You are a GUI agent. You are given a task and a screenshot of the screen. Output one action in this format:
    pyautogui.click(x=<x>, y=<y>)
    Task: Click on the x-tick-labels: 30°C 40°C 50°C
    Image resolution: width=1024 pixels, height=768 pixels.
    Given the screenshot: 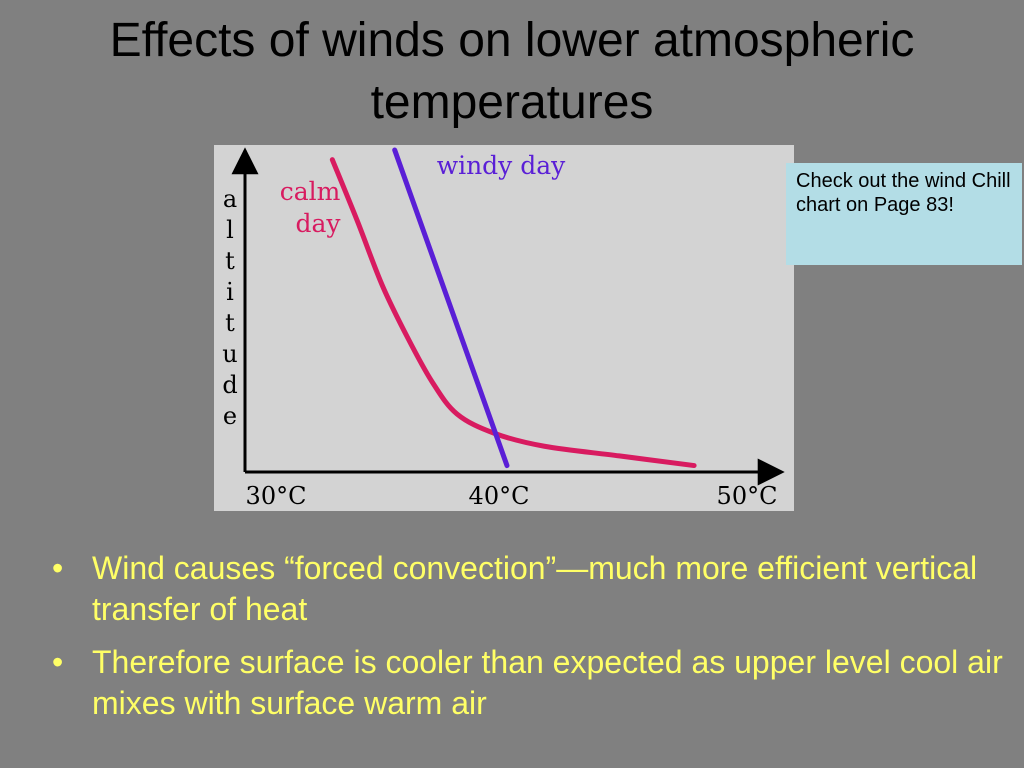 What is the action you would take?
    pyautogui.click(x=512, y=496)
    